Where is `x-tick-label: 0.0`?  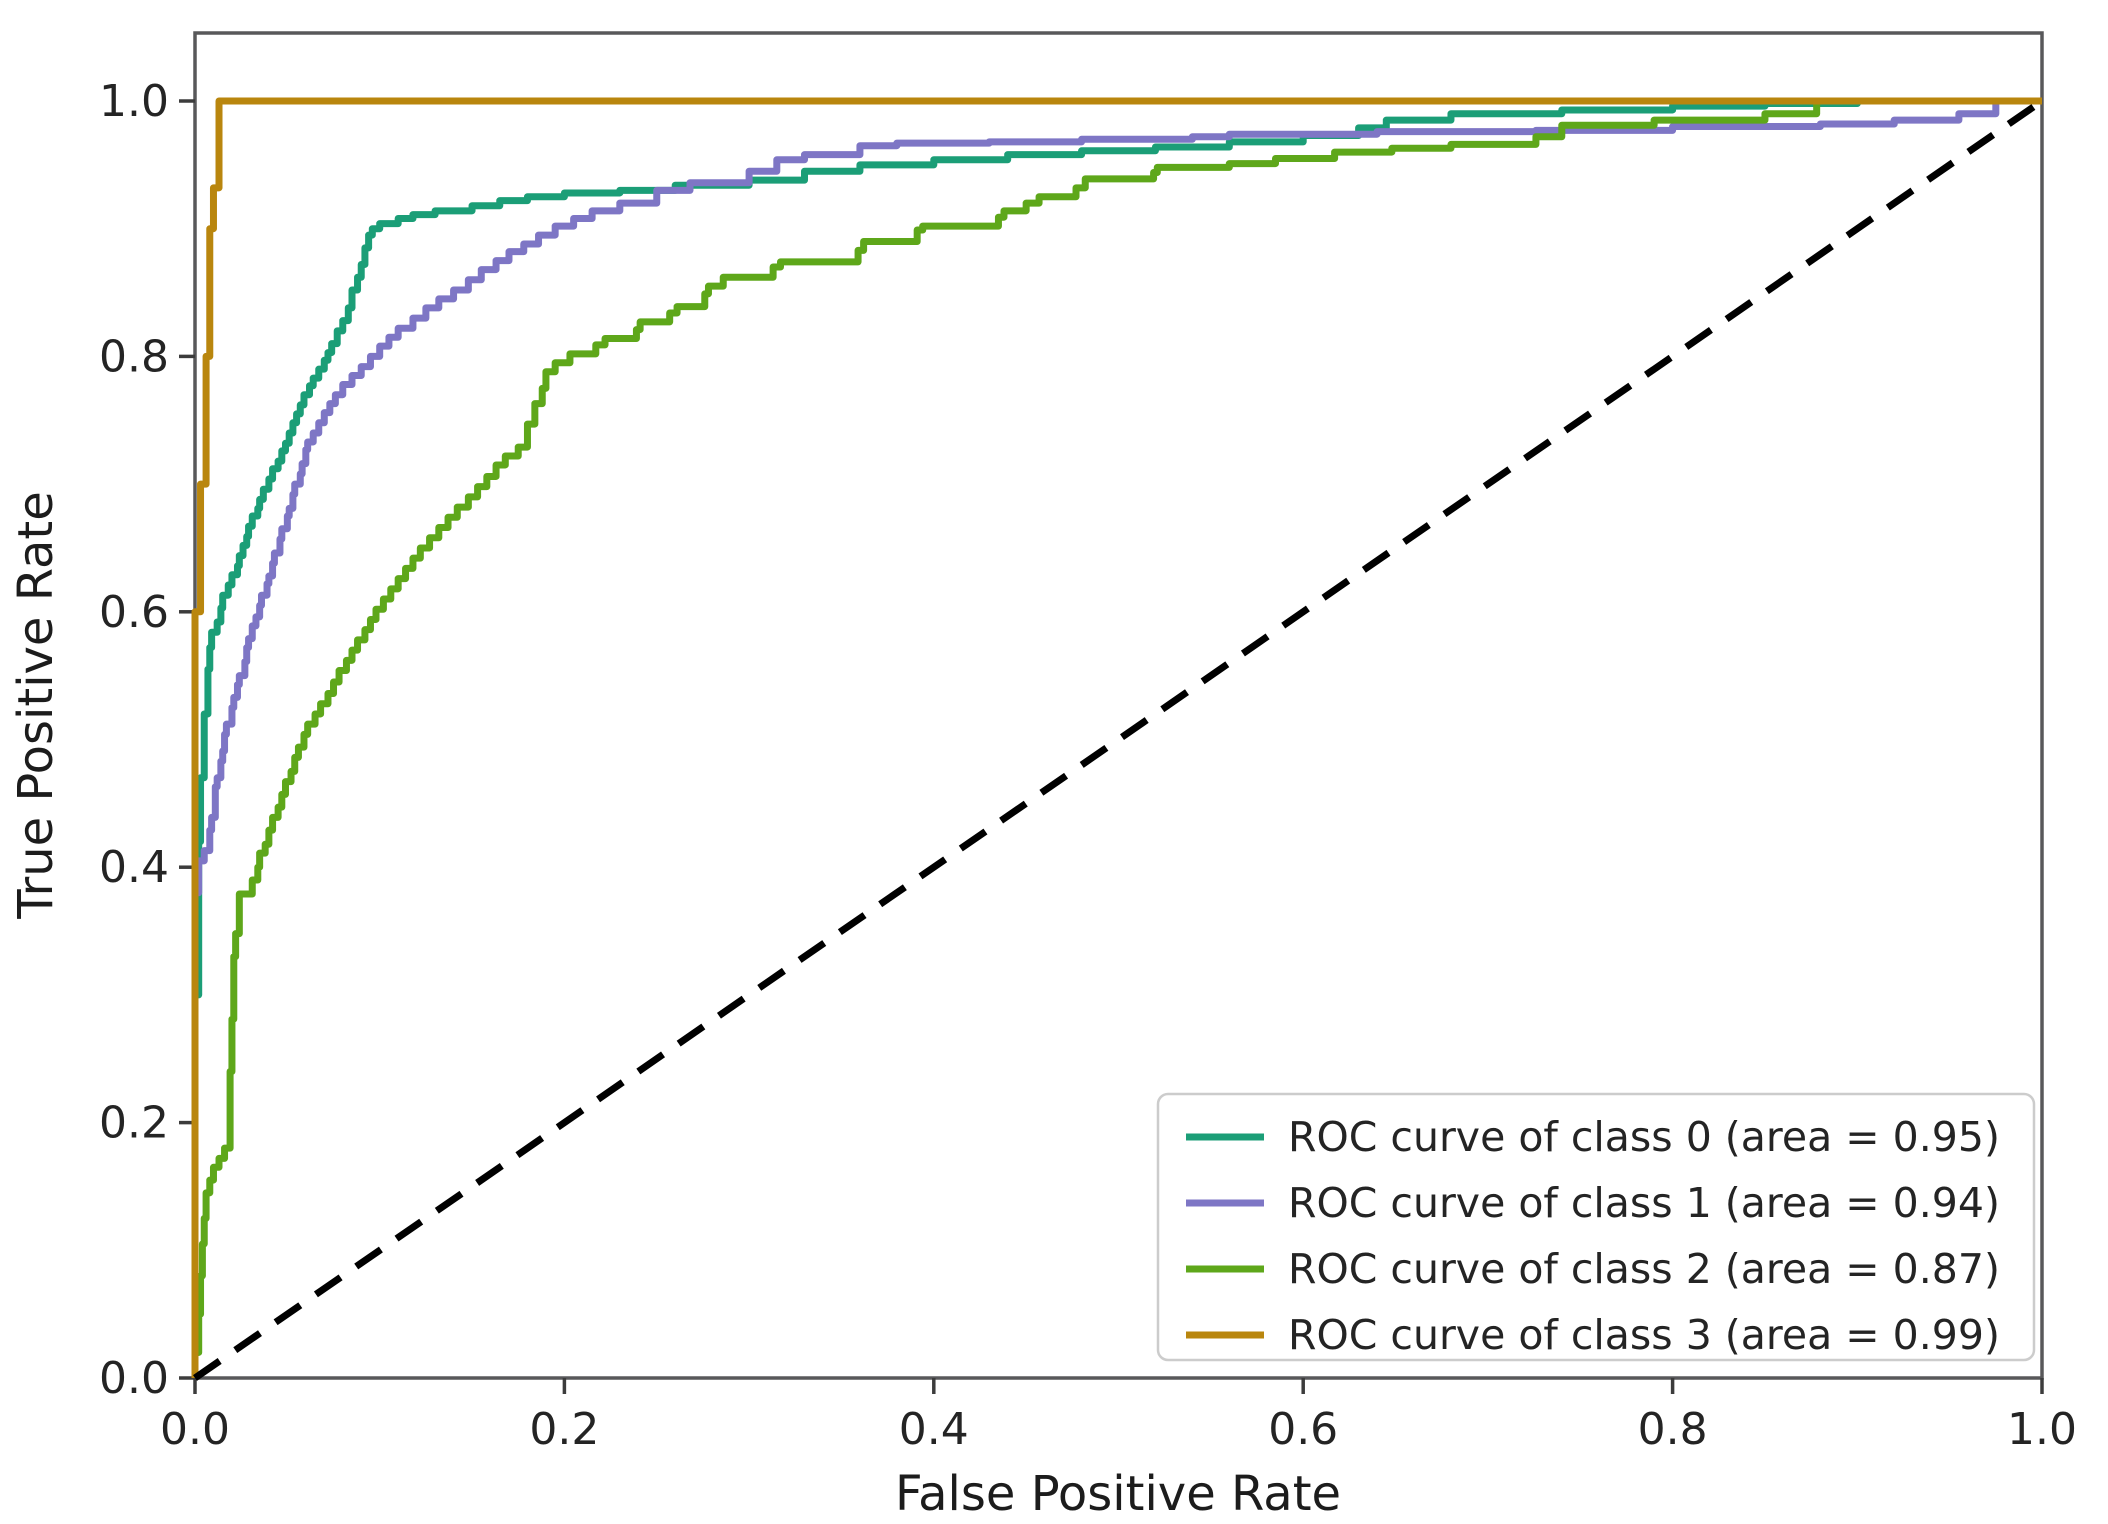 x-tick-label: 0.0 is located at coordinates (195, 1429).